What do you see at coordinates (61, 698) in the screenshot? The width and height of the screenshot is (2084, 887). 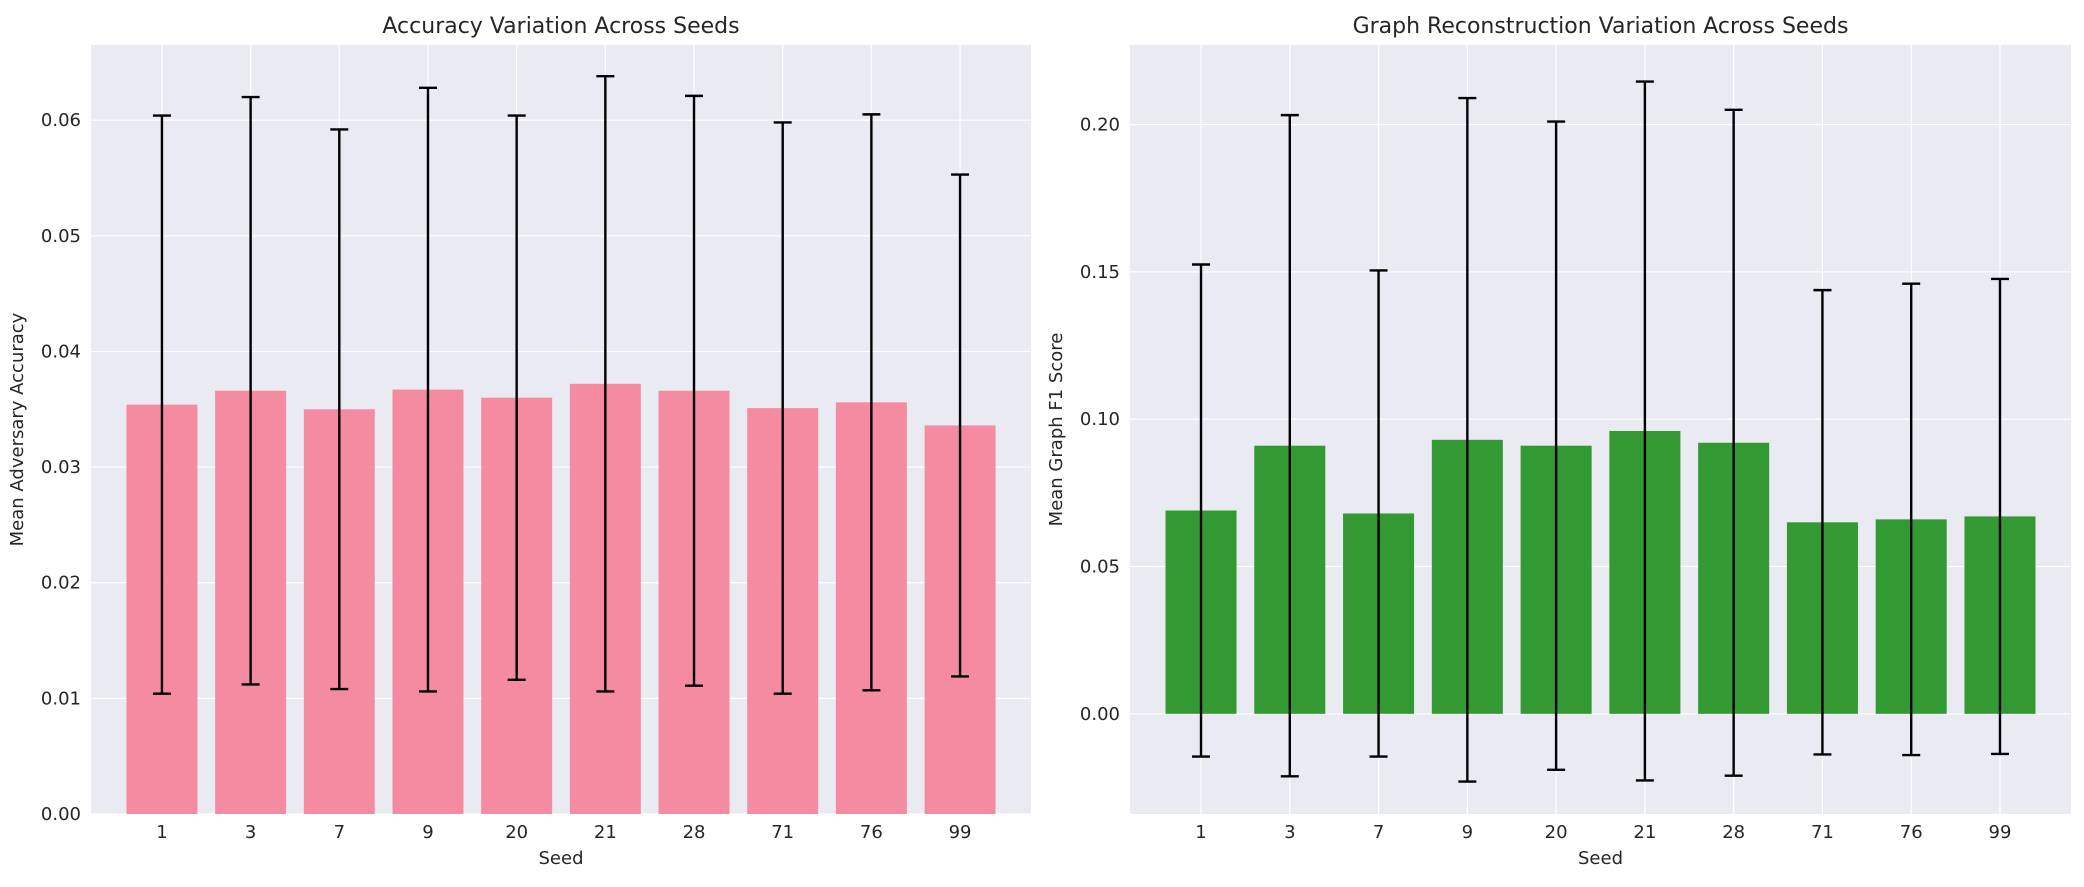 I see `y-tick-label: 0.01` at bounding box center [61, 698].